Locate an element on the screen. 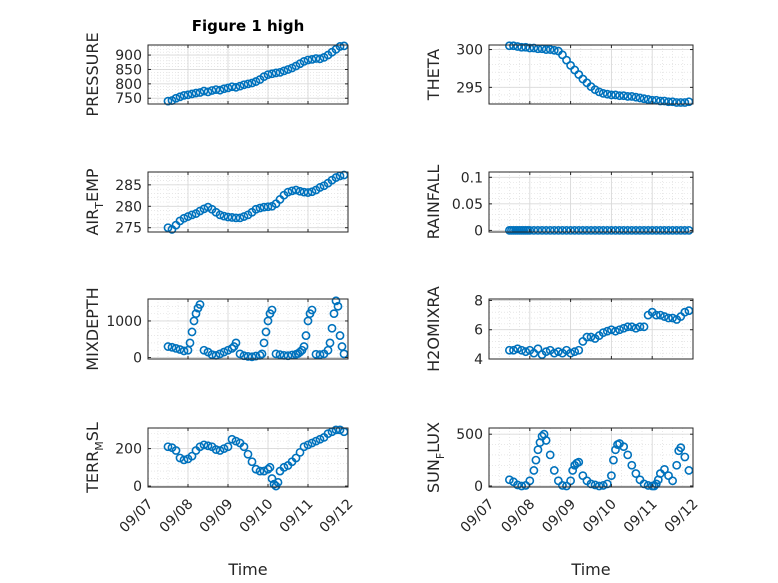  y-tick-label: 300 is located at coordinates (469, 51).